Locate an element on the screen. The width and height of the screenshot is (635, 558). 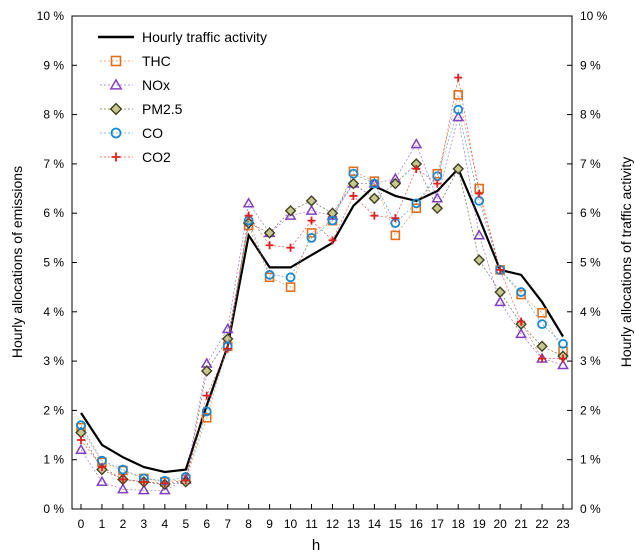
x-tick-label: 19 is located at coordinates (479, 524).